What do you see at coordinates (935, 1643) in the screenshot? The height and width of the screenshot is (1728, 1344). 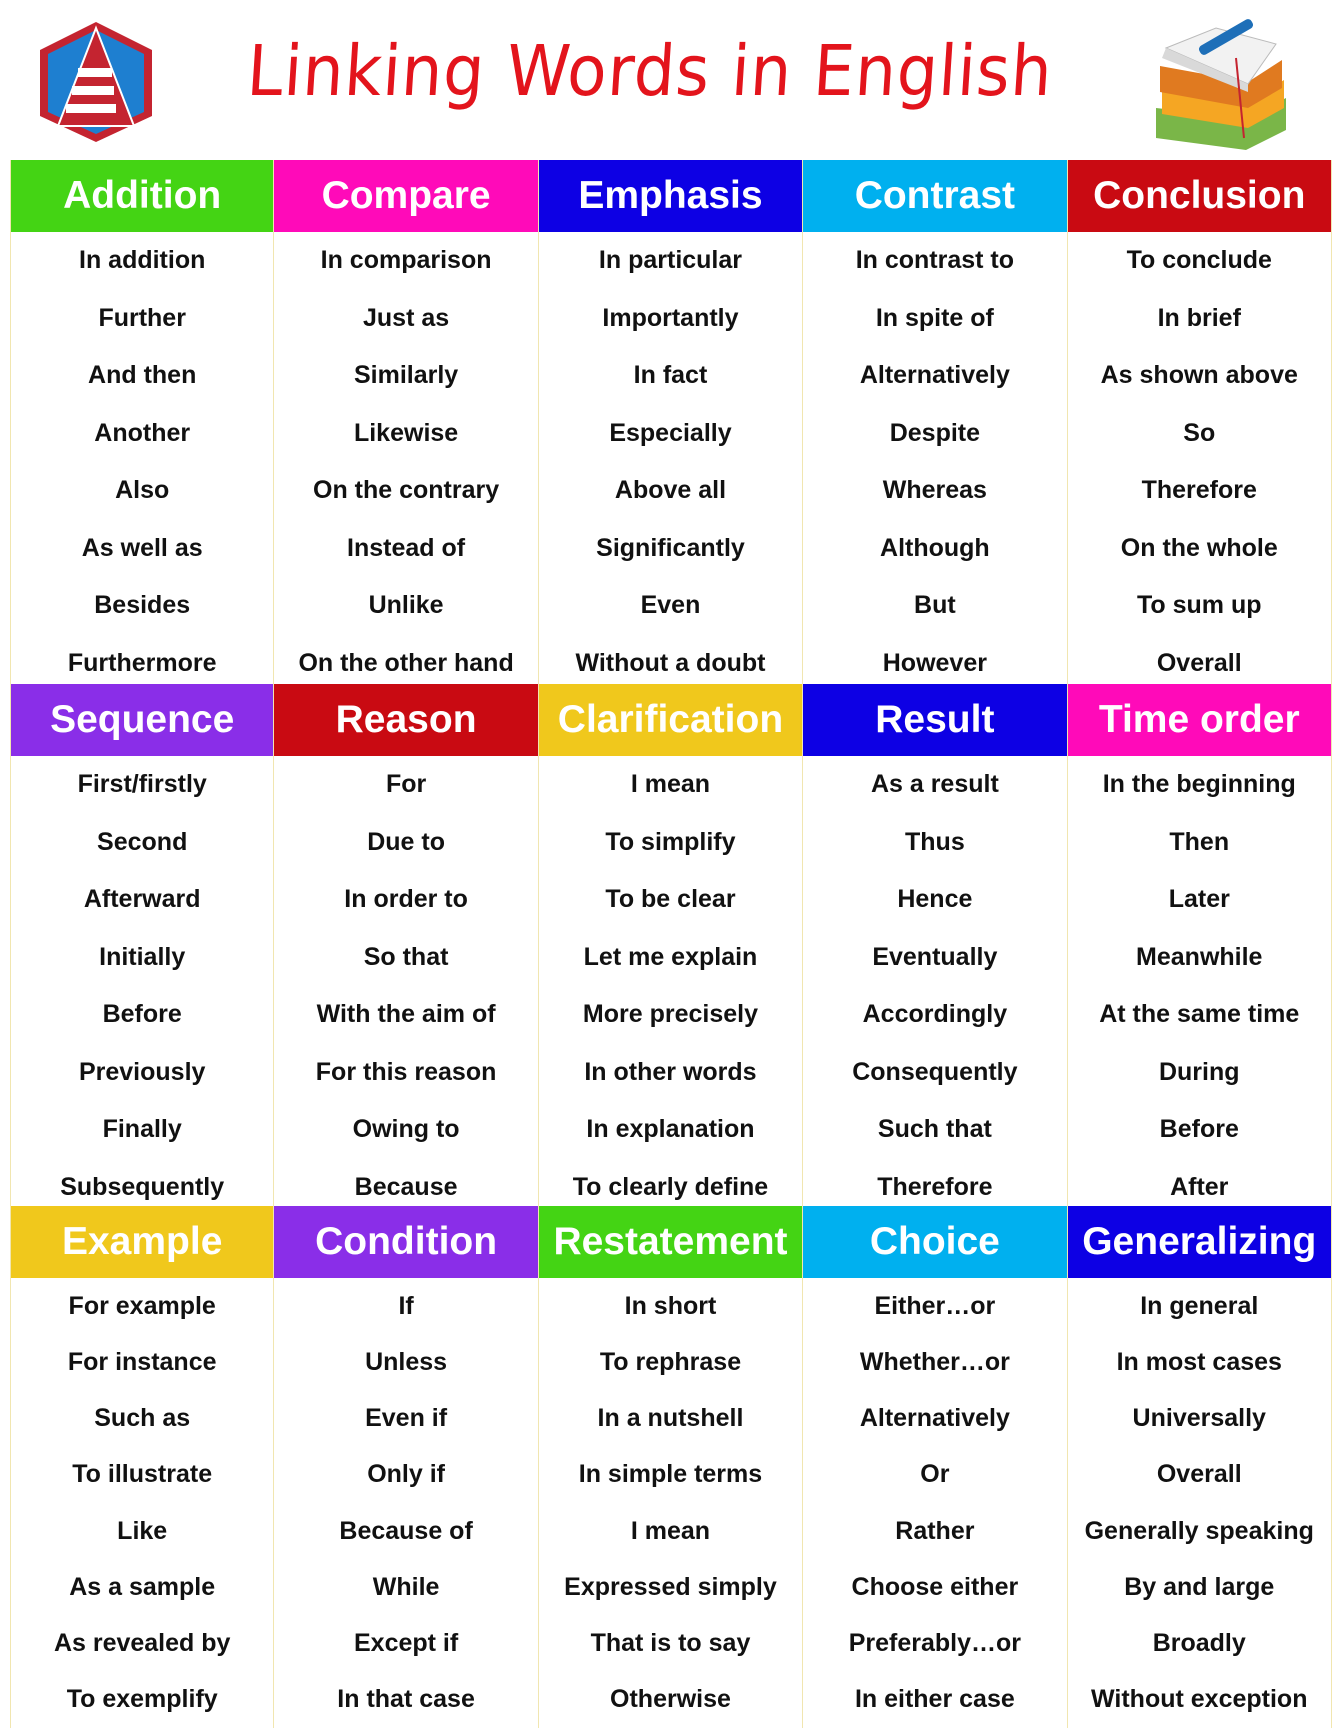 I see `linking-word: Preferably…or` at bounding box center [935, 1643].